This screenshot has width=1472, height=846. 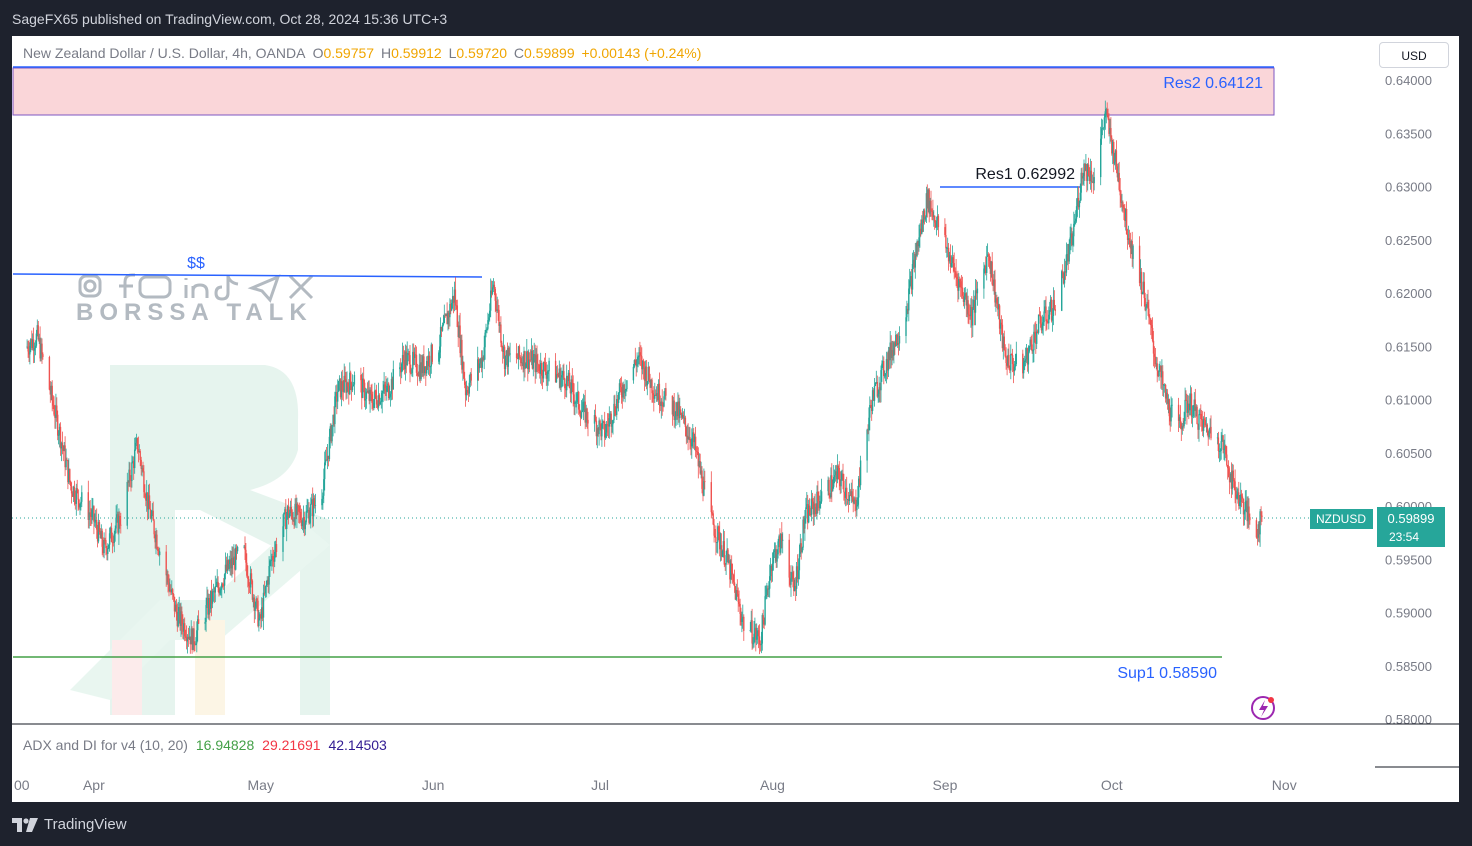 What do you see at coordinates (944, 785) in the screenshot?
I see `time-tick-label: Sep` at bounding box center [944, 785].